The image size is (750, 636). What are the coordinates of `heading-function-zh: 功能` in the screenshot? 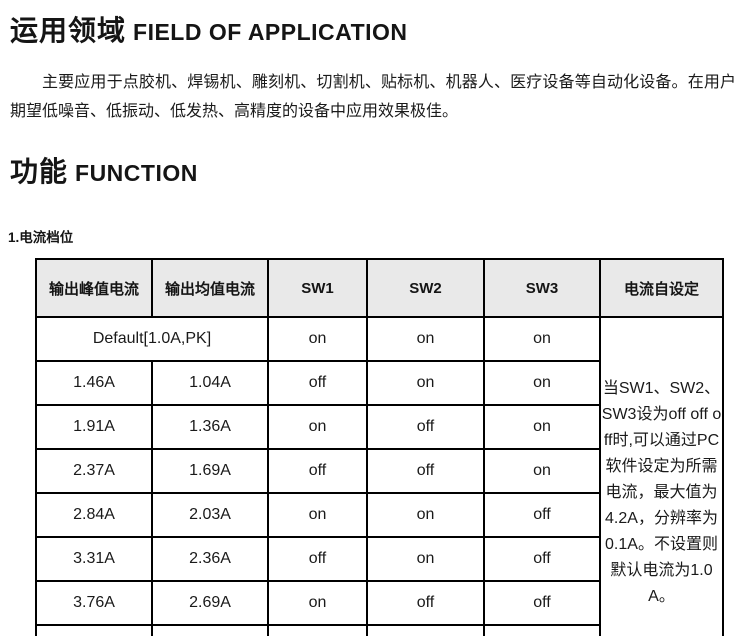 It's located at (39, 171).